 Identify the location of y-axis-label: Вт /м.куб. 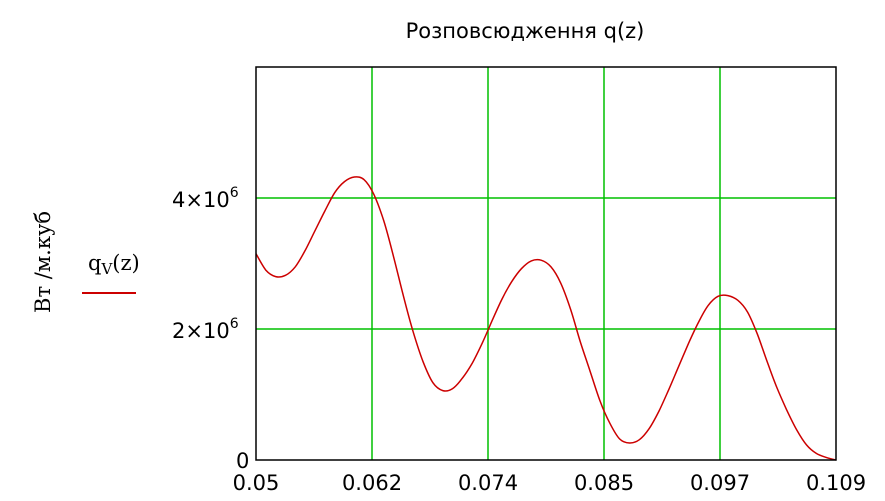
(43, 262).